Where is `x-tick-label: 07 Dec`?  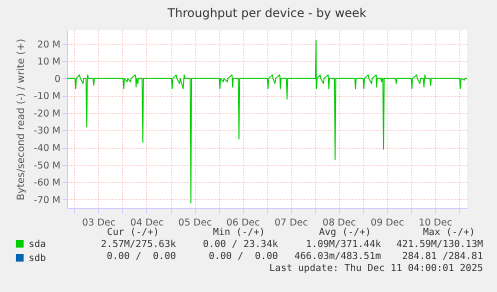
x-tick-label: 07 Dec is located at coordinates (291, 223).